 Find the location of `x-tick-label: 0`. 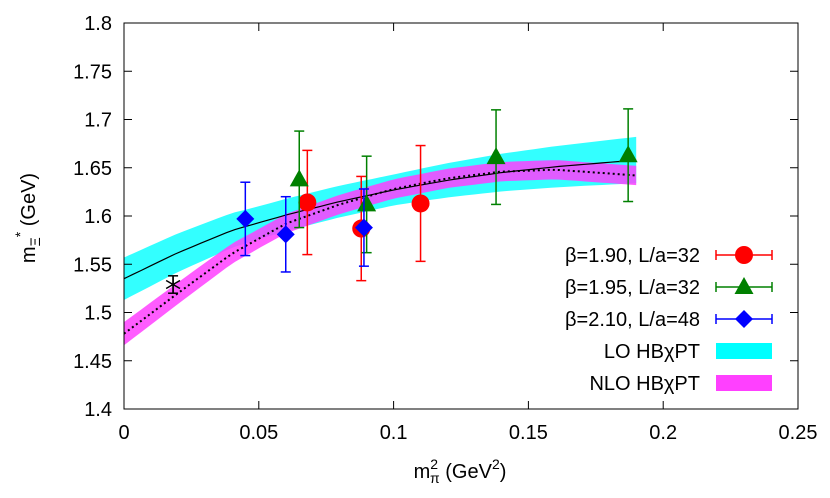

x-tick-label: 0 is located at coordinates (123, 433).